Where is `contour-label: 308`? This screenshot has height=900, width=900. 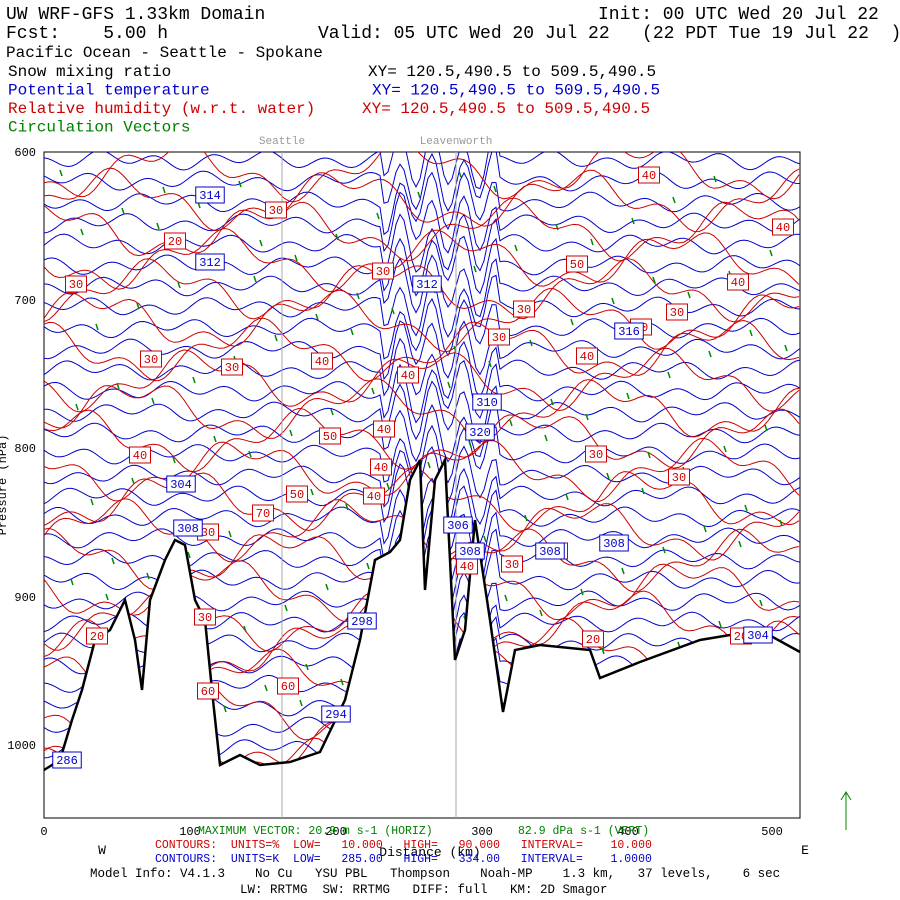
contour-label: 308 is located at coordinates (188, 529).